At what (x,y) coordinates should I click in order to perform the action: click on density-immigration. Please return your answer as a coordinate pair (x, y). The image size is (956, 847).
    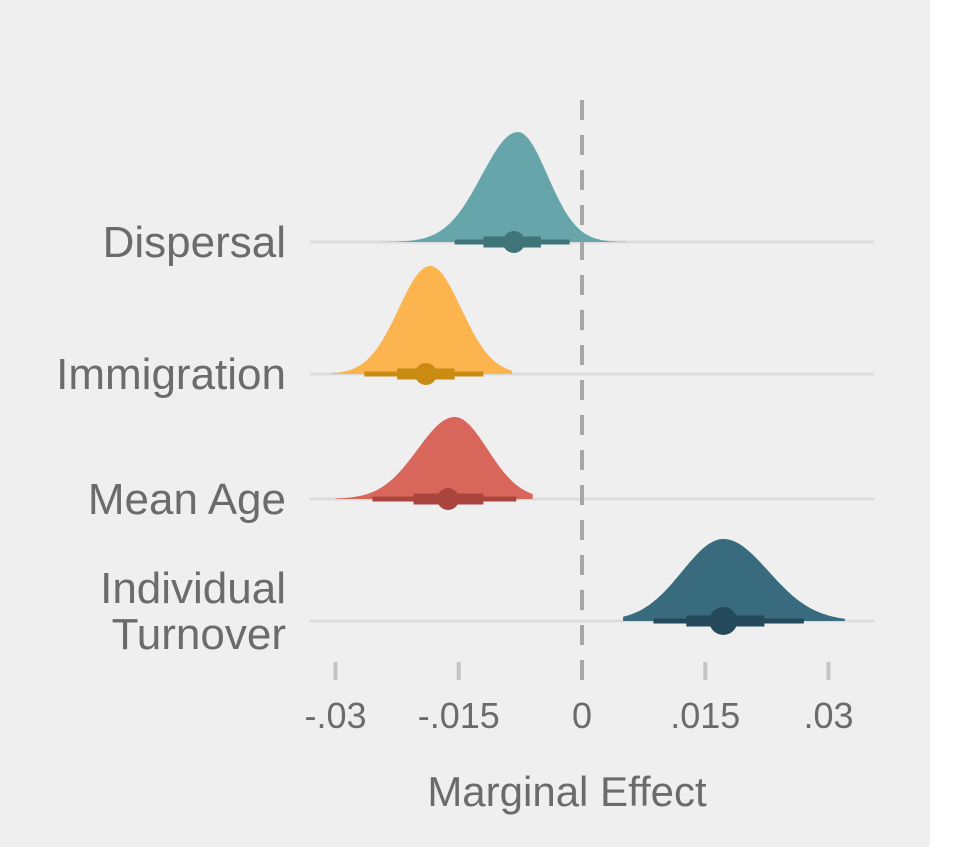
    Looking at the image, I should click on (422, 320).